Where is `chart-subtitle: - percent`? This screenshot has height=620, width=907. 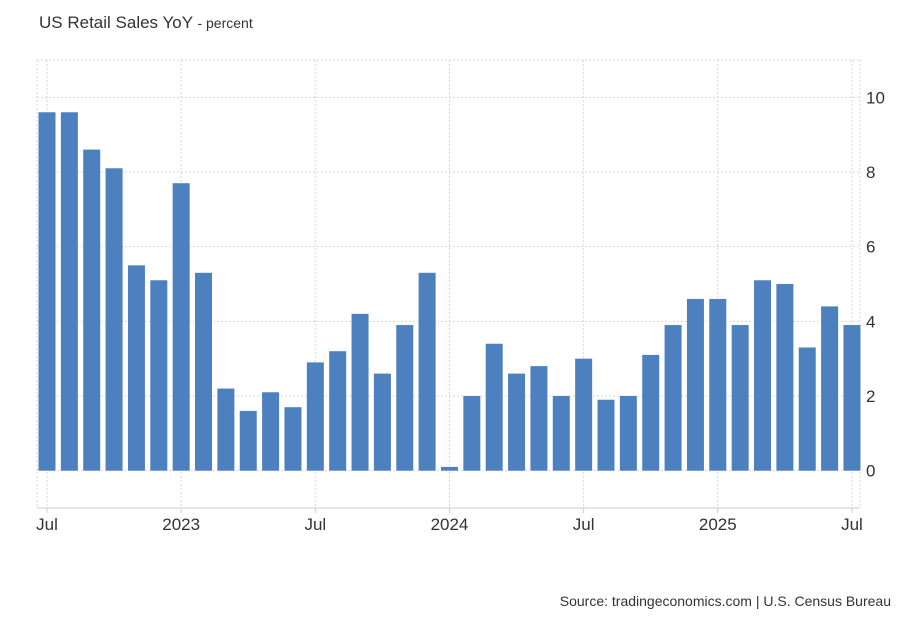
chart-subtitle: - percent is located at coordinates (225, 23).